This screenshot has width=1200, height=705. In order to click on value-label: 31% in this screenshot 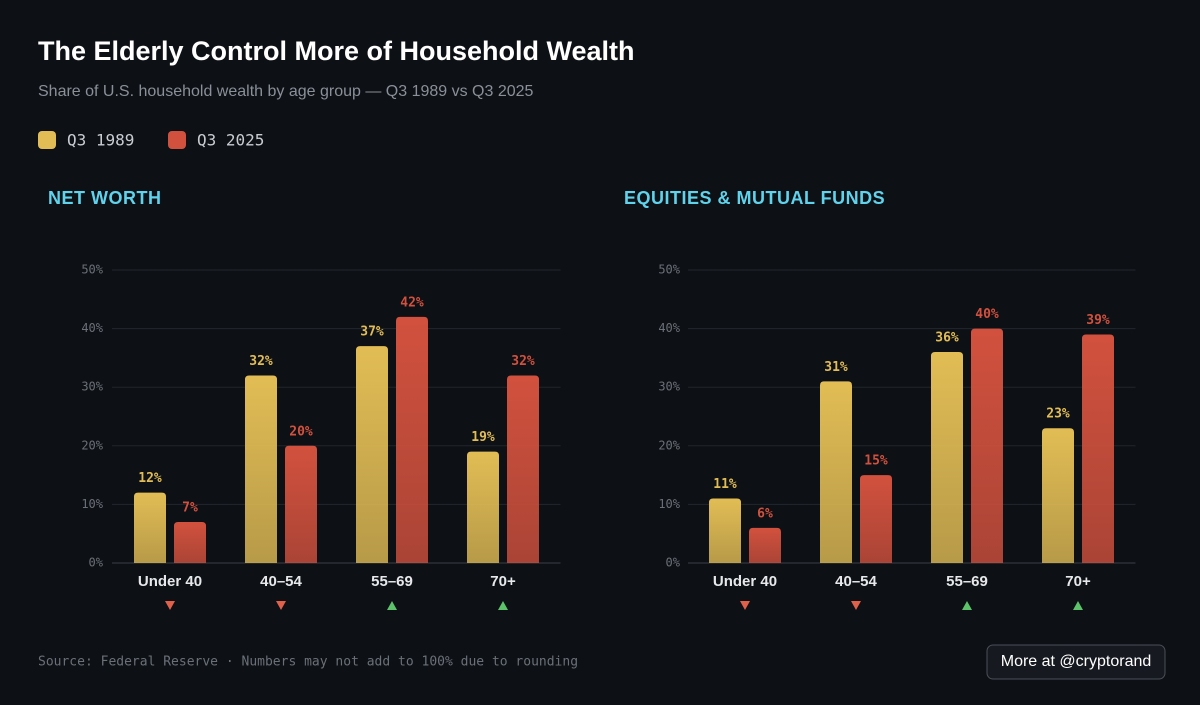, I will do `click(836, 367)`.